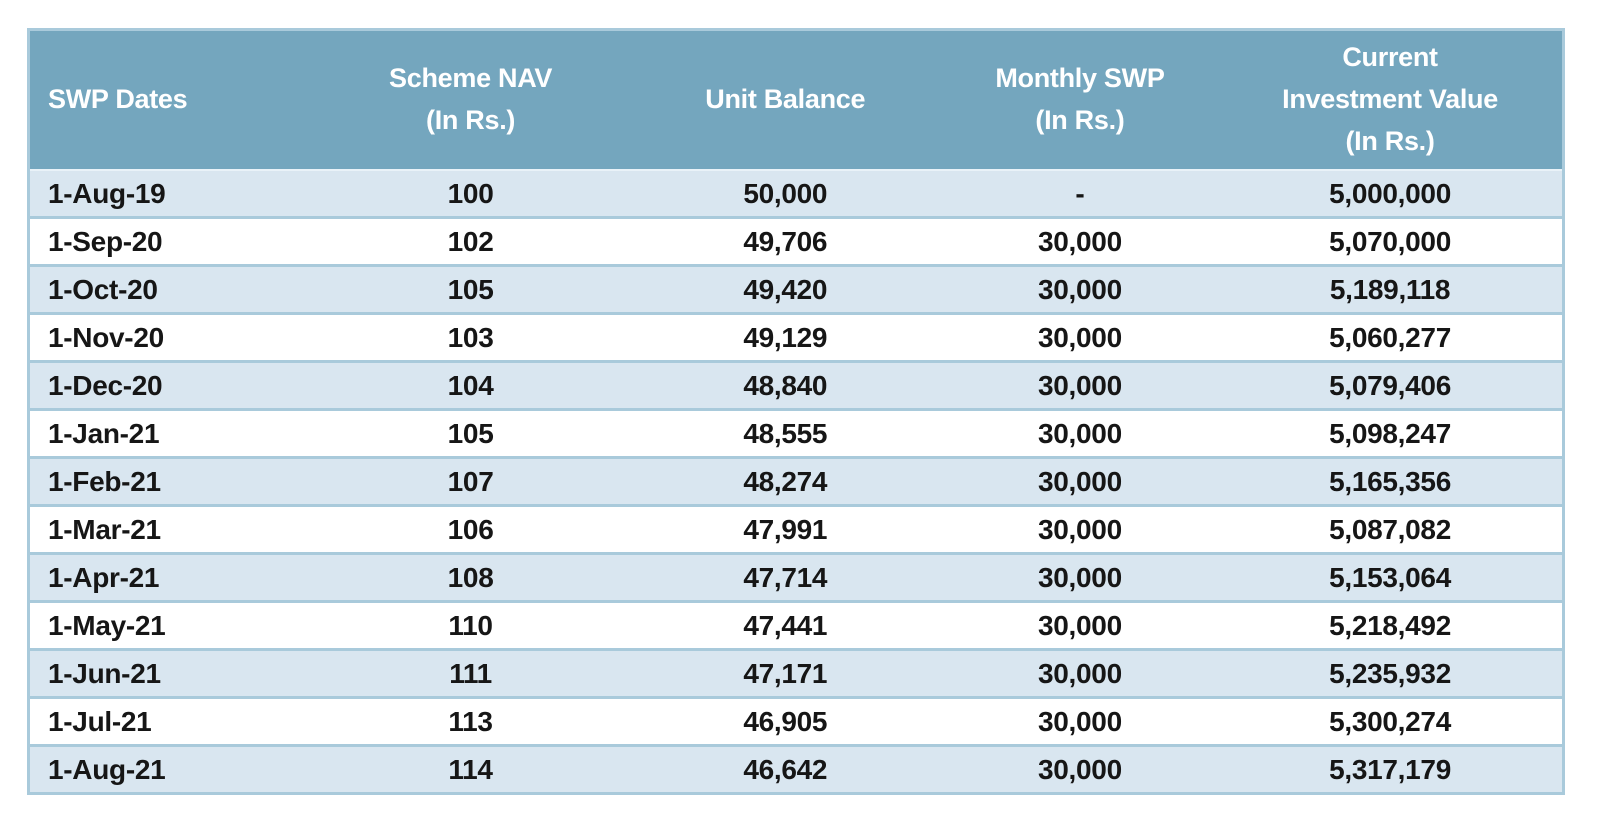 The height and width of the screenshot is (826, 1600). Describe the element at coordinates (470, 769) in the screenshot. I see `cell-scheme-nav: 114` at that location.